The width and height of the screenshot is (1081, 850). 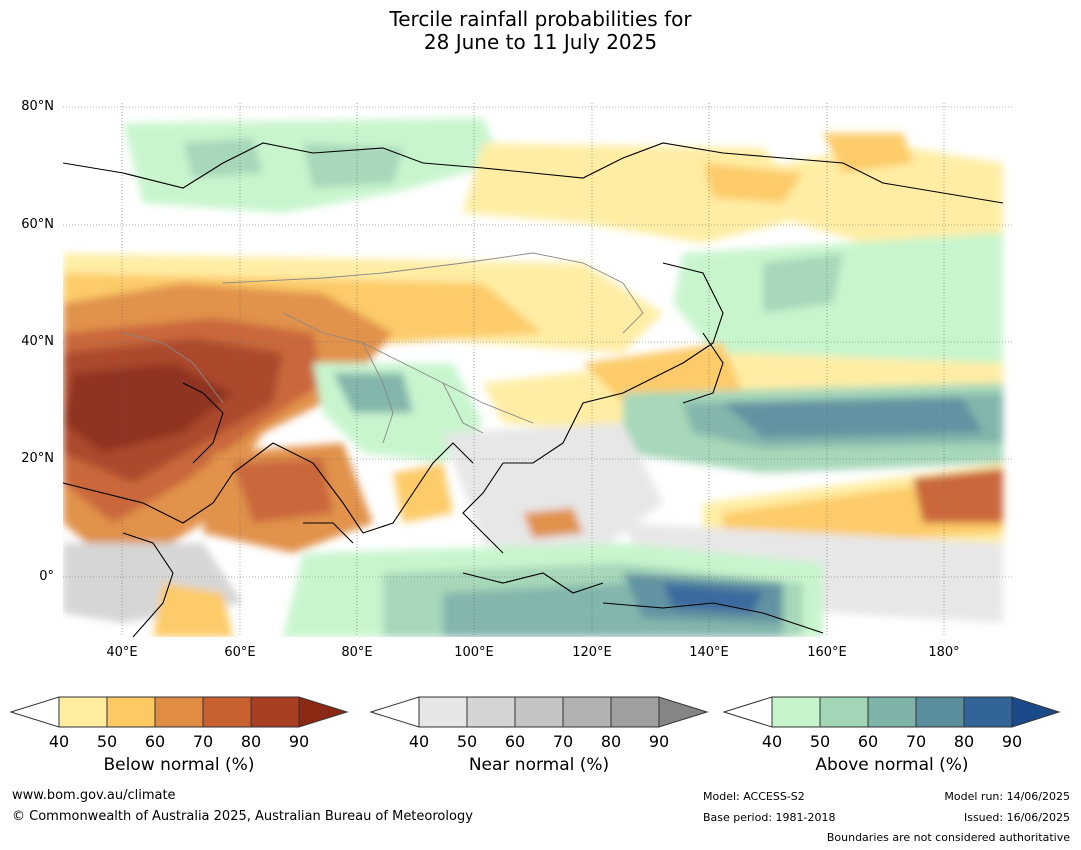 I want to click on lon-label-100e: 100°E, so click(x=474, y=652).